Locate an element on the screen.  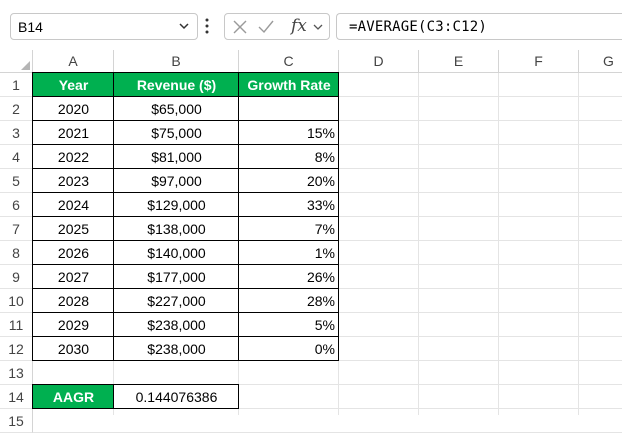
table-cell: 2026 is located at coordinates (73, 253).